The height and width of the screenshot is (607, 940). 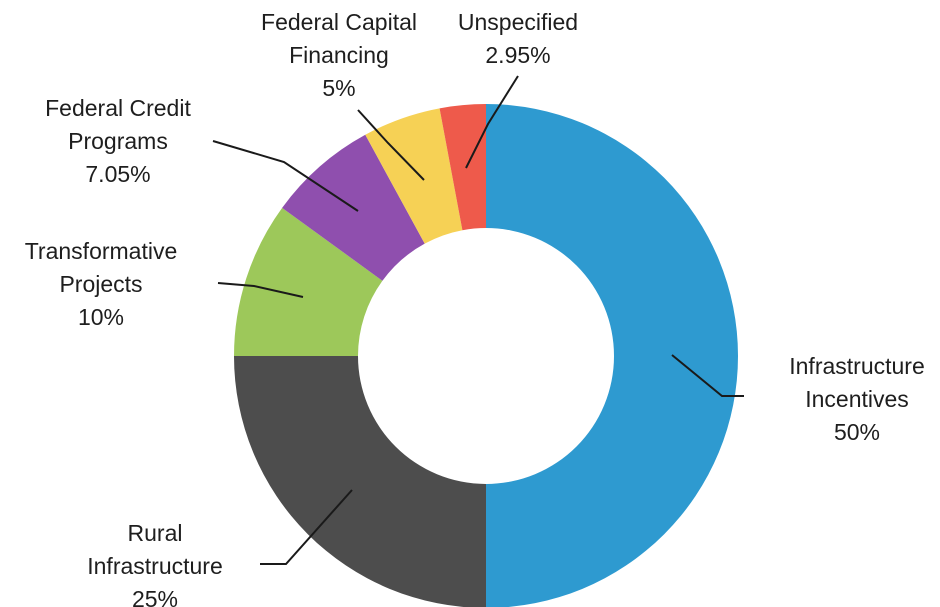 What do you see at coordinates (101, 251) in the screenshot?
I see `slice-name-label: Transformative` at bounding box center [101, 251].